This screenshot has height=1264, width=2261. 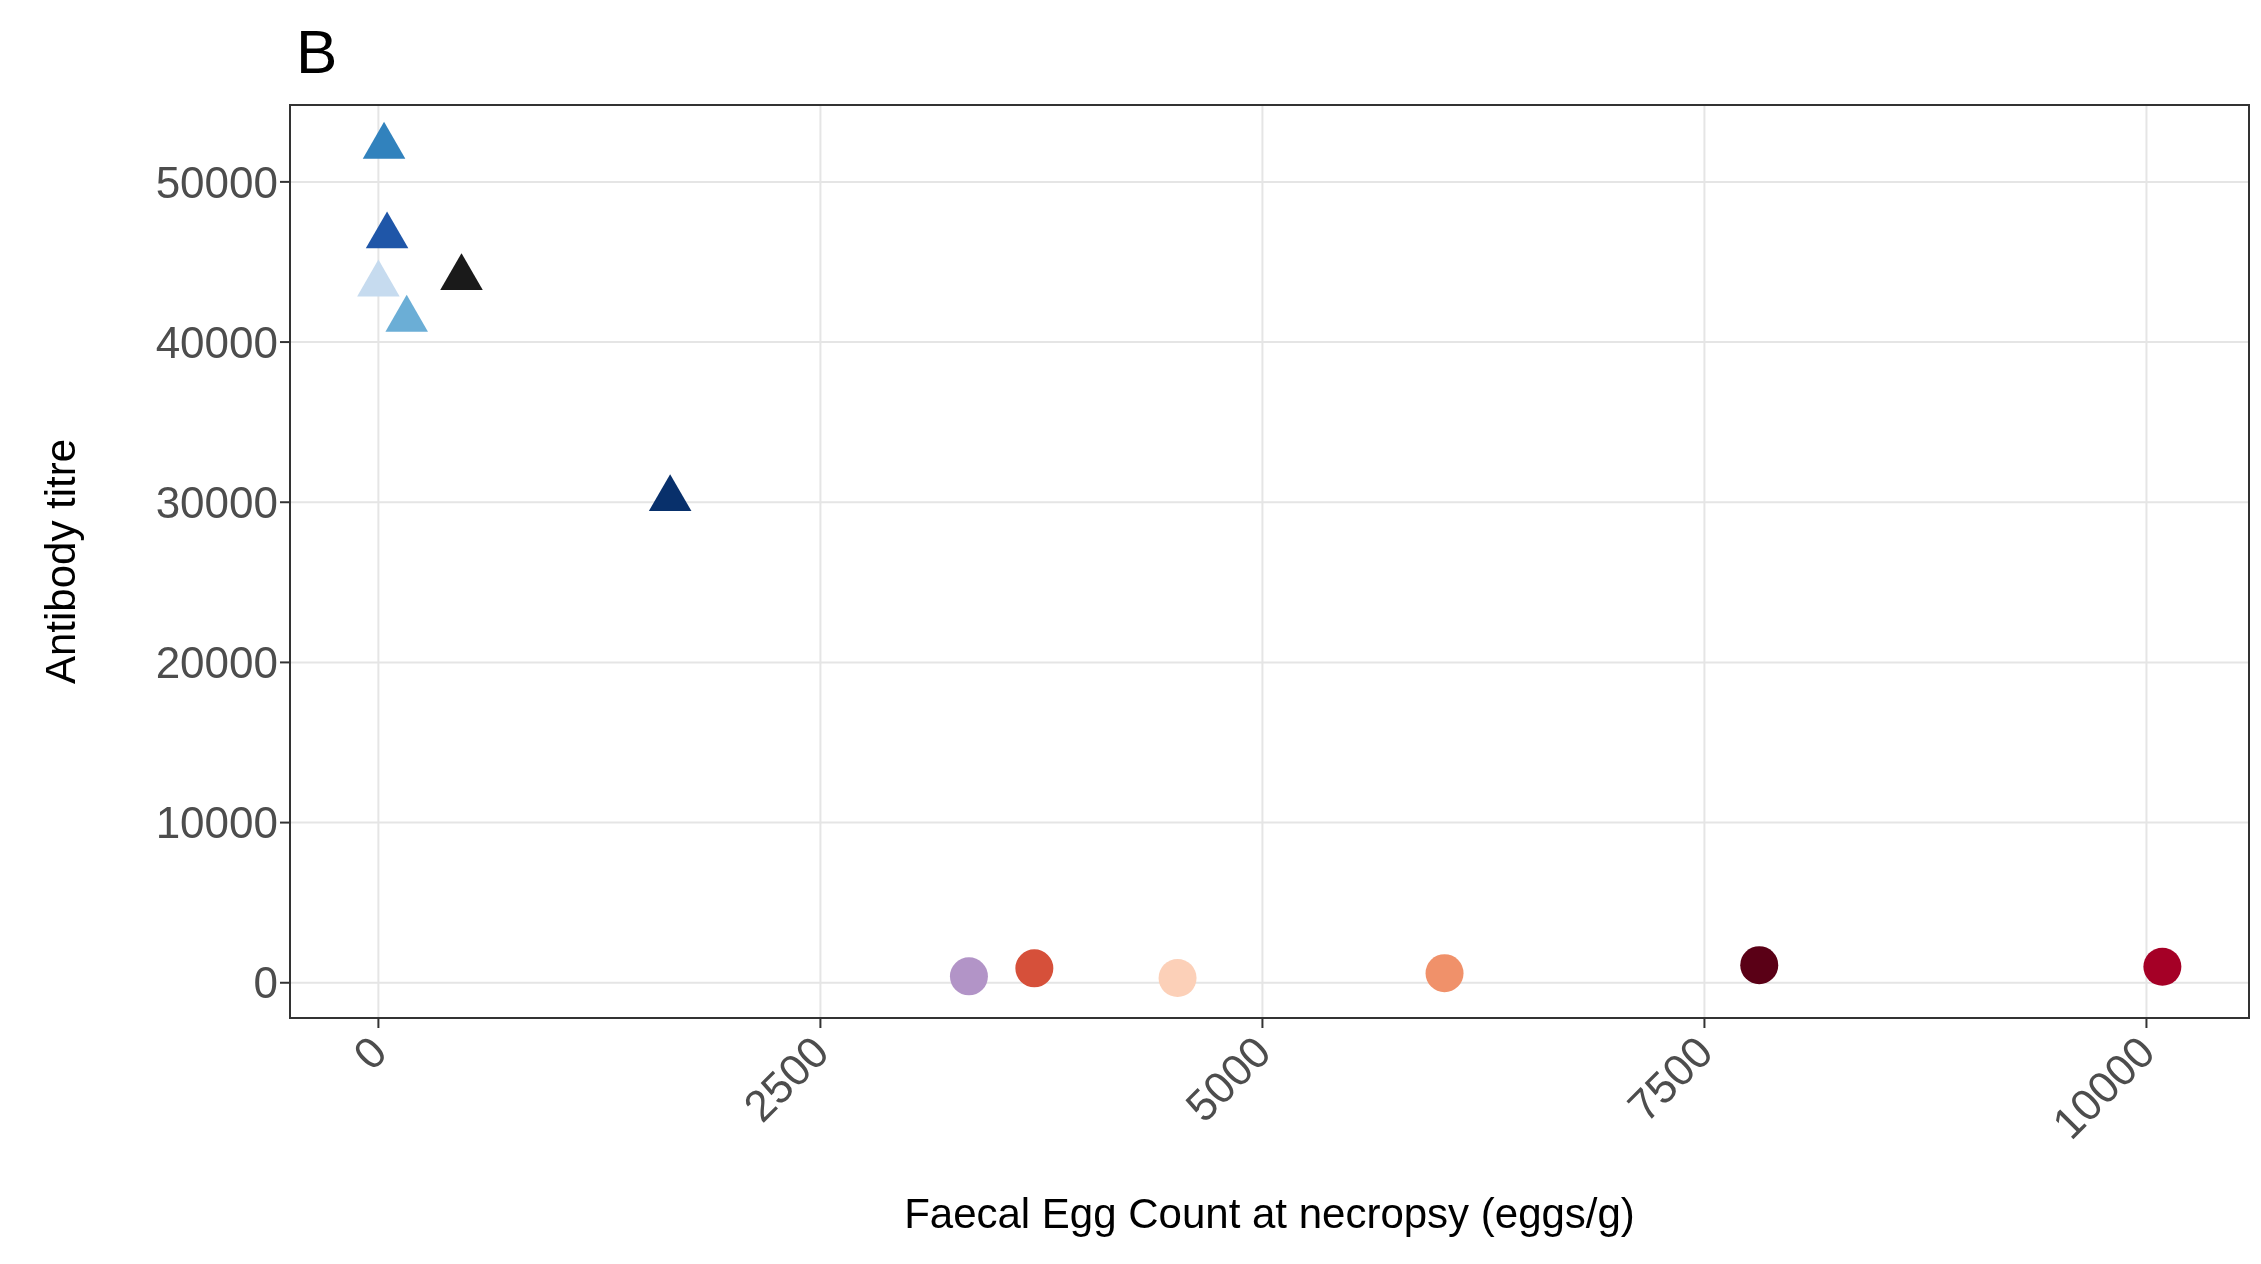 I want to click on y-tick-label: 50000, so click(x=216, y=182).